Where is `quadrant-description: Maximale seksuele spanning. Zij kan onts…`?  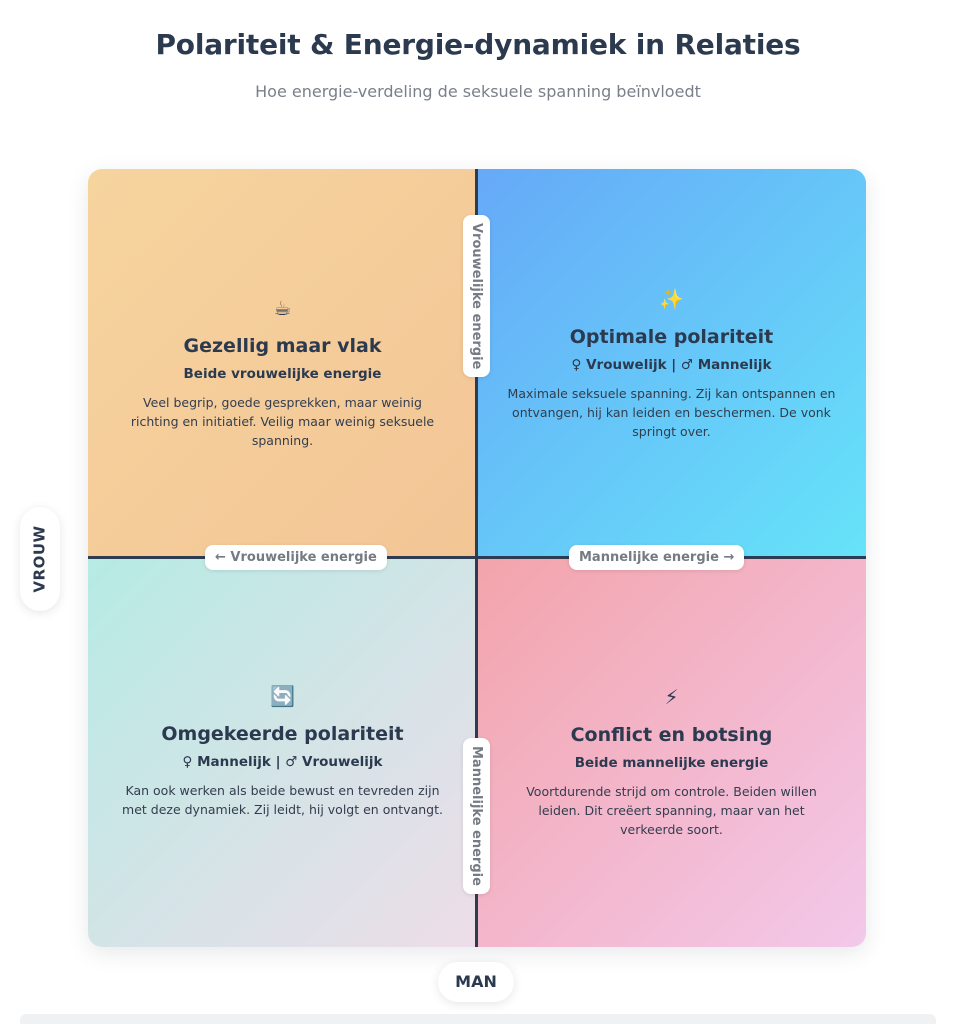 quadrant-description: Maximale seksuele spanning. Zij kan onts… is located at coordinates (671, 412).